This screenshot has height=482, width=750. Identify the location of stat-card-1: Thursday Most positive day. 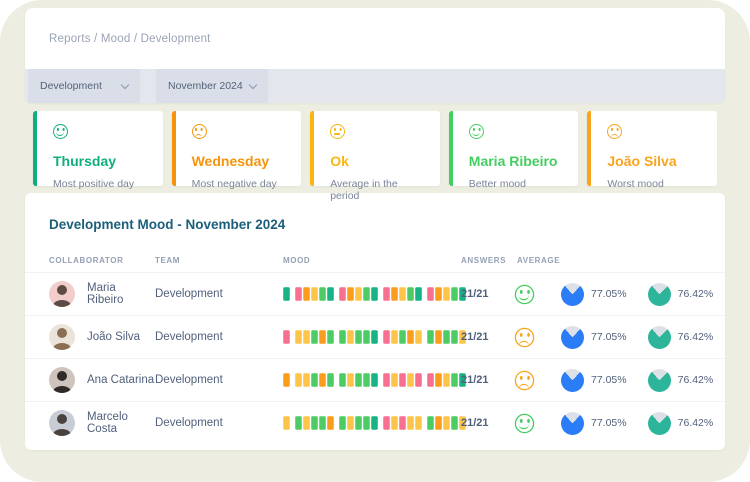
(98, 150).